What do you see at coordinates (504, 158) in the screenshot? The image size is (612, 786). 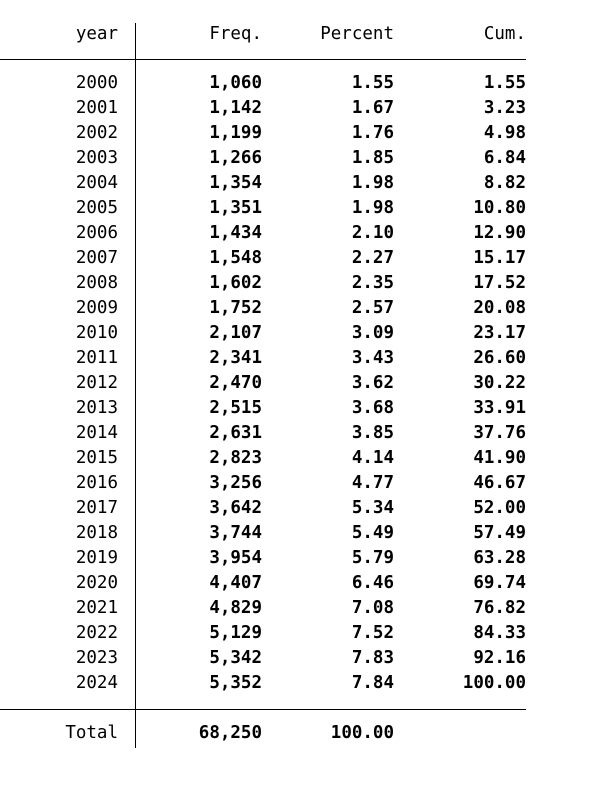 I see `cell-cum: 6.84` at bounding box center [504, 158].